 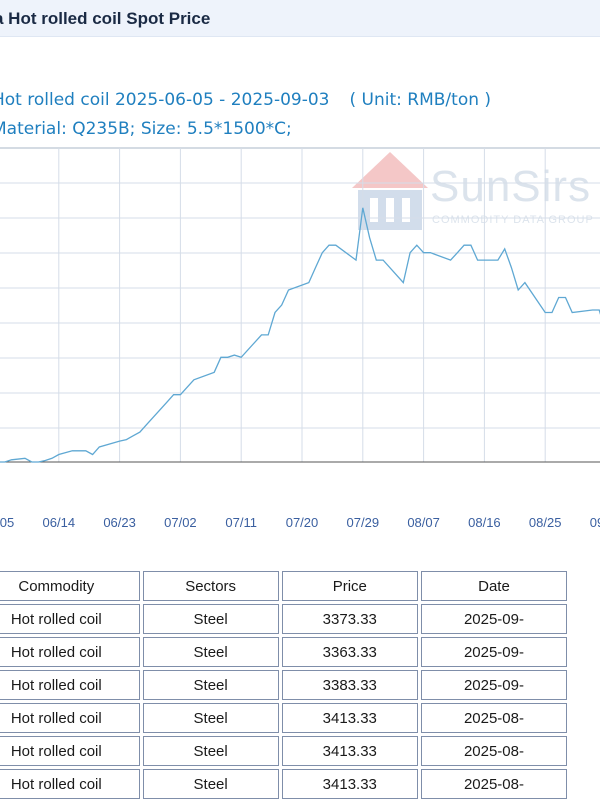 I want to click on x-tick-label: 06/05, so click(x=7, y=522).